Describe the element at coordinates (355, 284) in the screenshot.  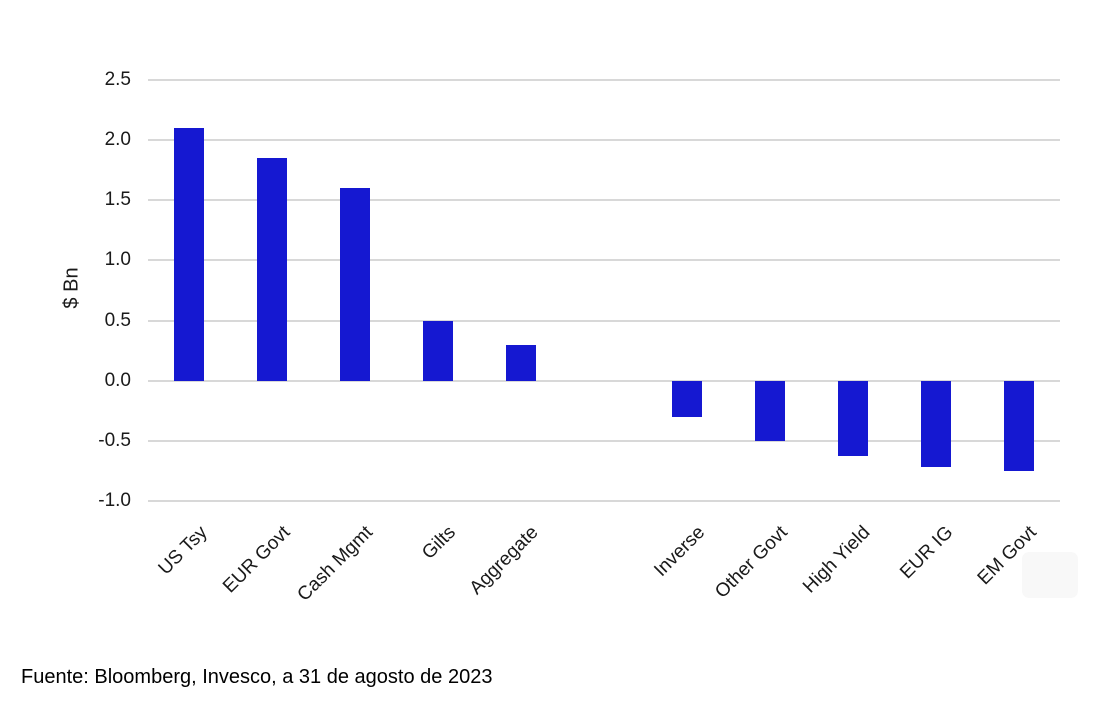
I see `bar-cash-mgmt` at that location.